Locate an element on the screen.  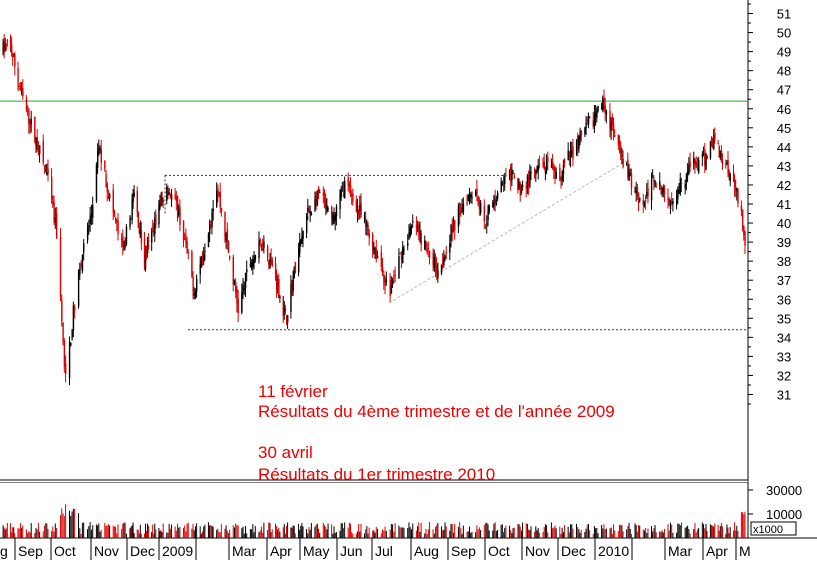
y-tick-label: 51 is located at coordinates (784, 14).